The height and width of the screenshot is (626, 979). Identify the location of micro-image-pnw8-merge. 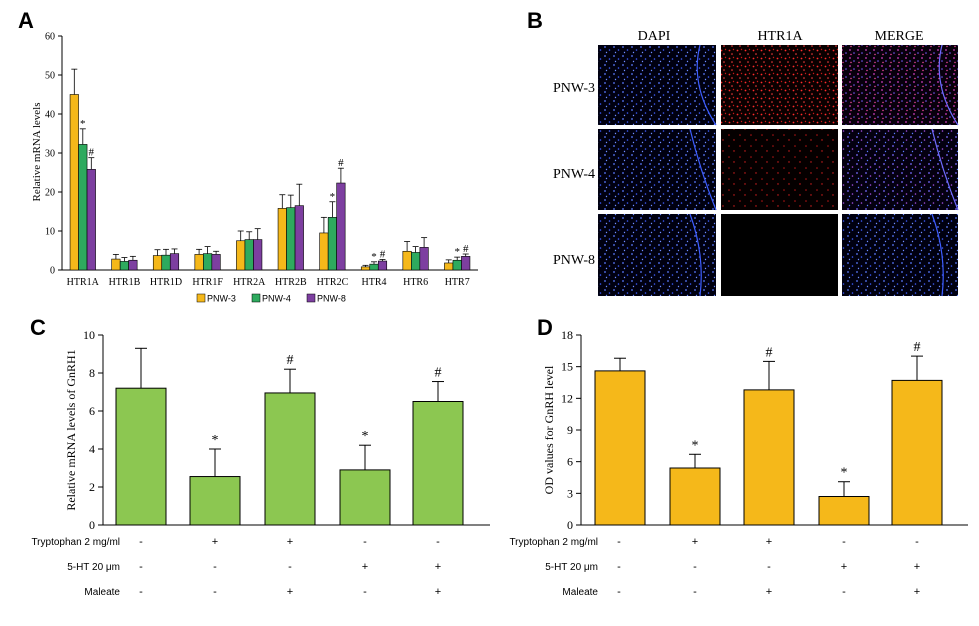
(900, 255).